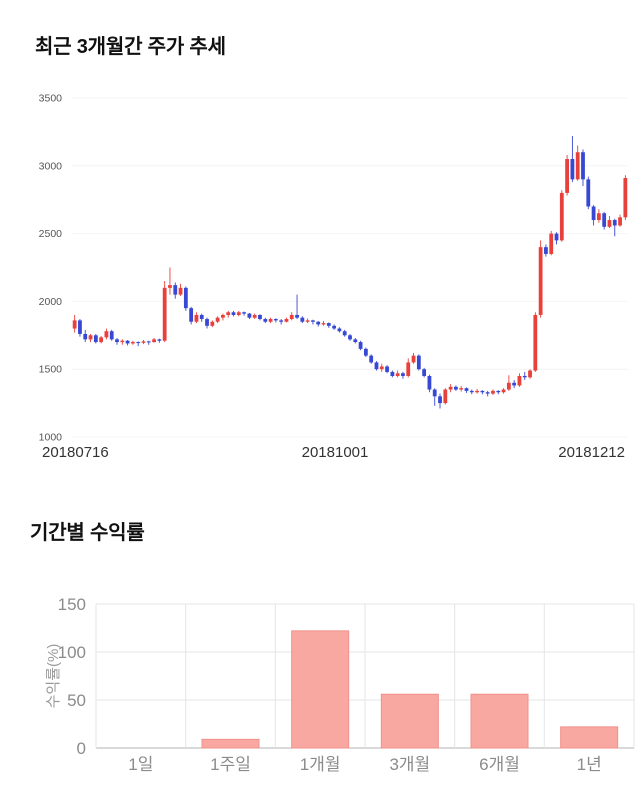  I want to click on returns-category-label: 6개월, so click(499, 764).